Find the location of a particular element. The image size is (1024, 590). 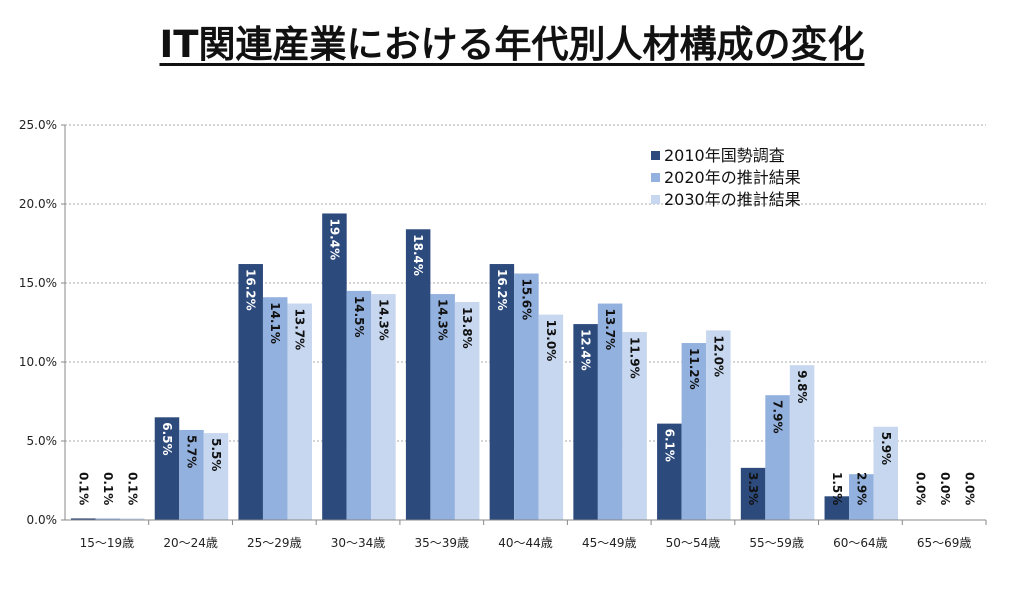

y-tick-label: 25.0% is located at coordinates (38, 125).